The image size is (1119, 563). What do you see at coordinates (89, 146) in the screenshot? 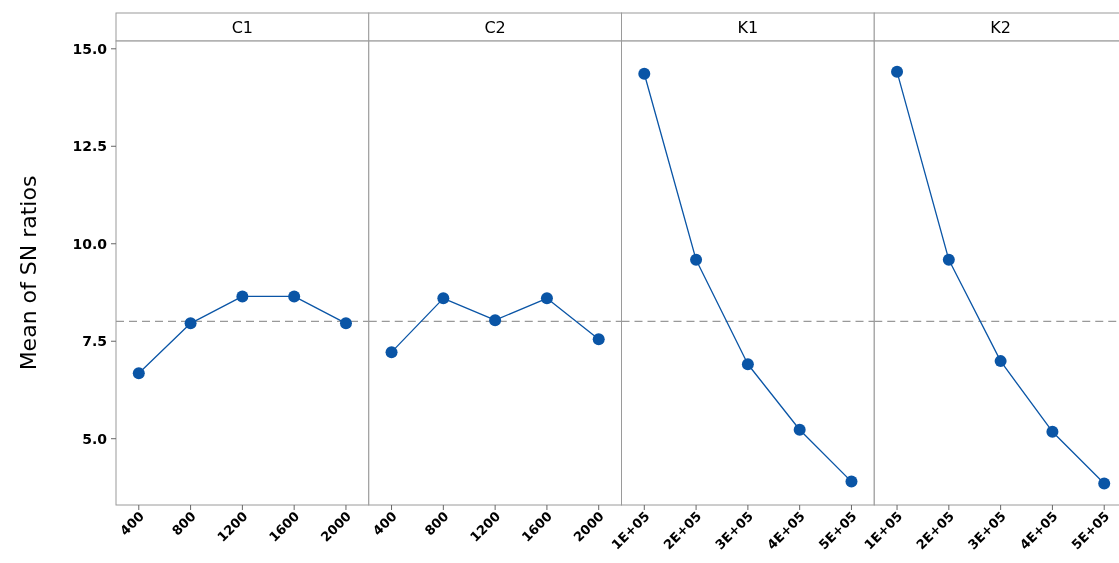
I see `y-tick-label: 12.5` at bounding box center [89, 146].